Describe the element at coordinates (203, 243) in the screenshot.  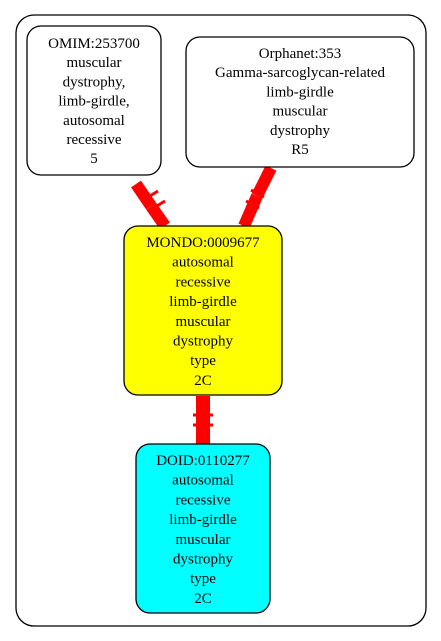
I see `node-mondo-line: MONDO:0009677` at that location.